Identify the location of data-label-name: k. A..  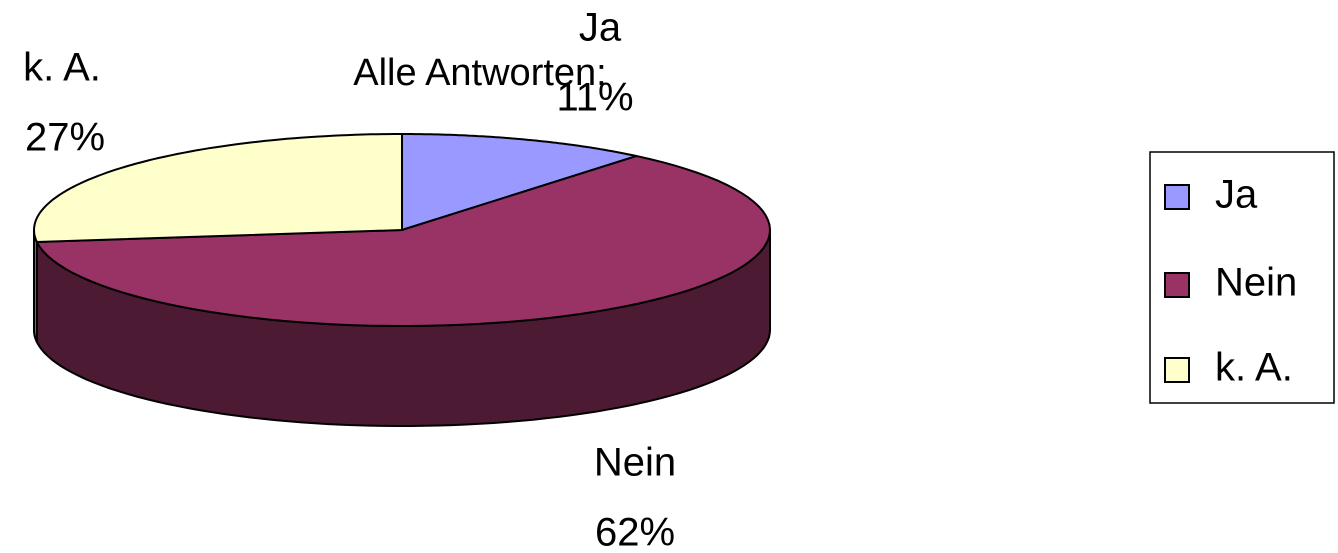
(62, 68).